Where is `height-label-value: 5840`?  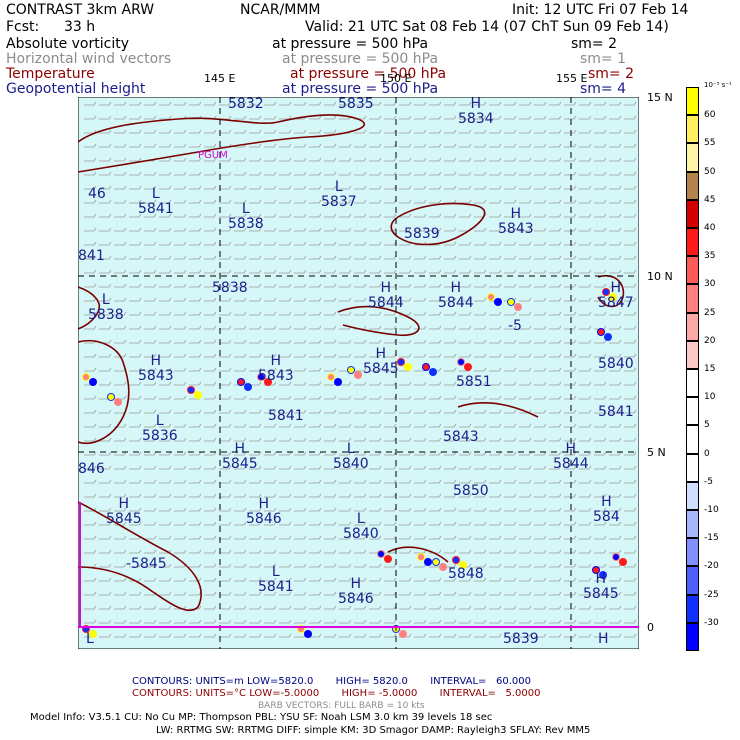 height-label-value: 5840 is located at coordinates (361, 534).